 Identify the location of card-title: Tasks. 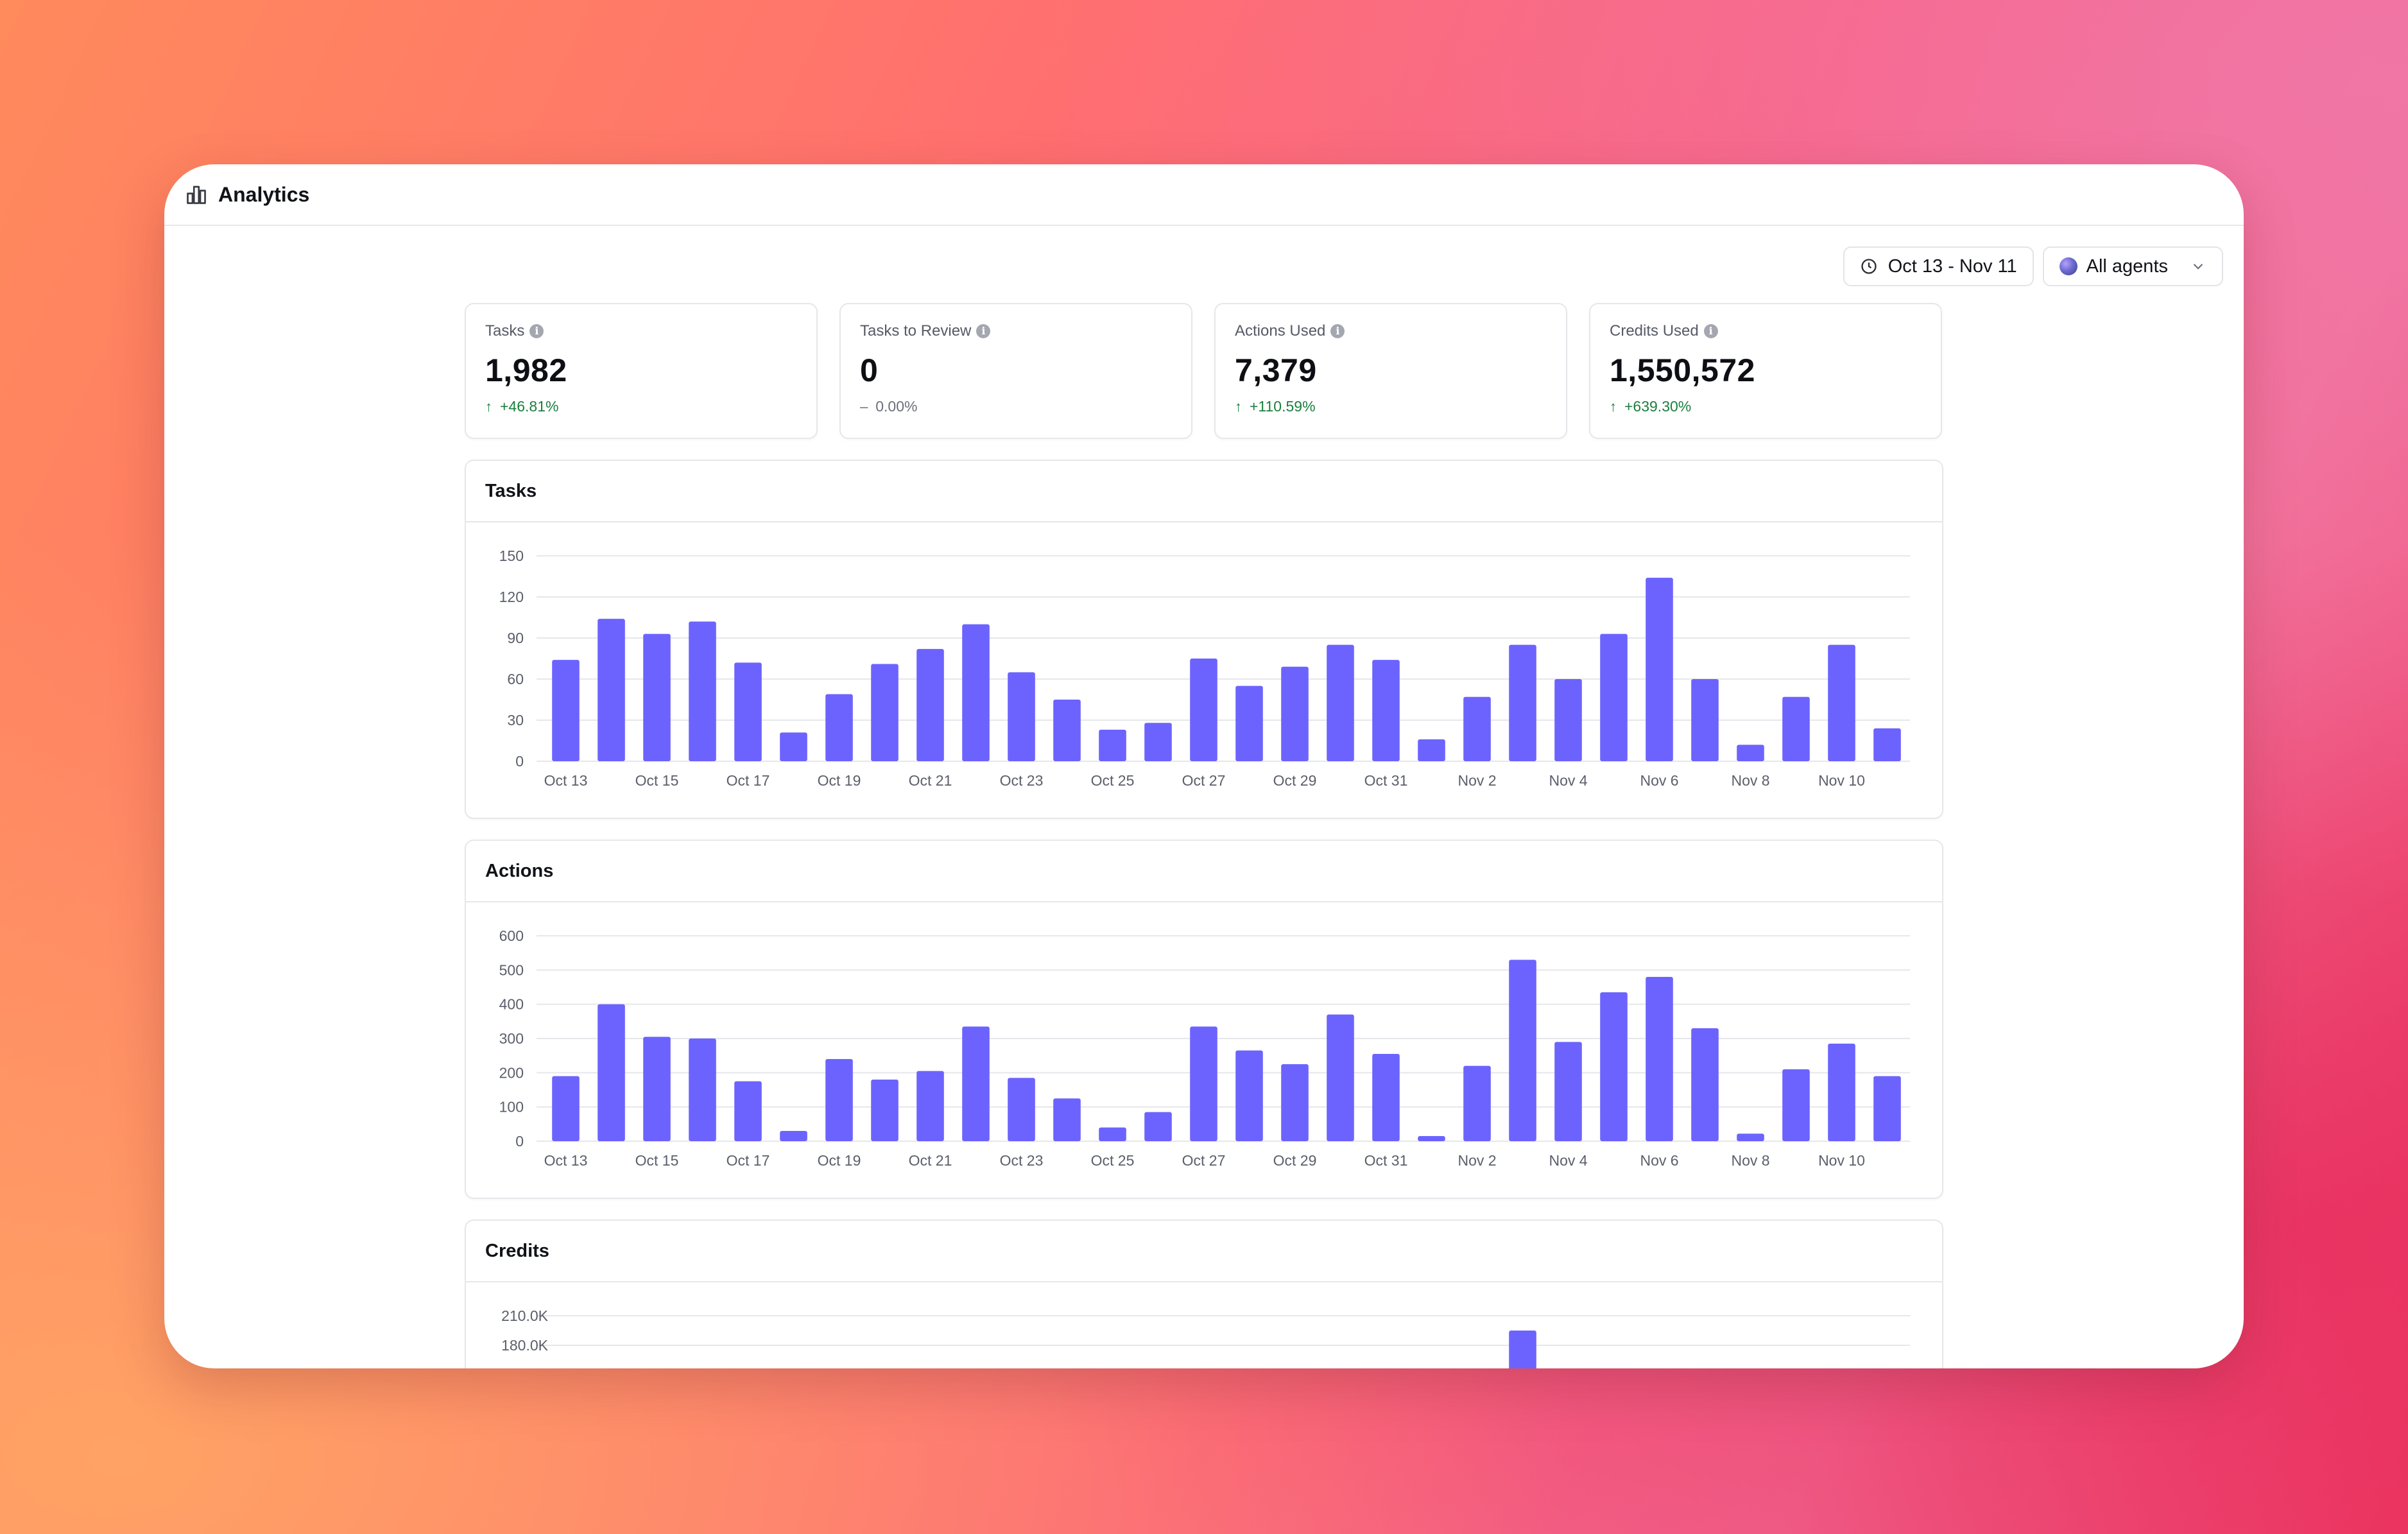
(511, 490).